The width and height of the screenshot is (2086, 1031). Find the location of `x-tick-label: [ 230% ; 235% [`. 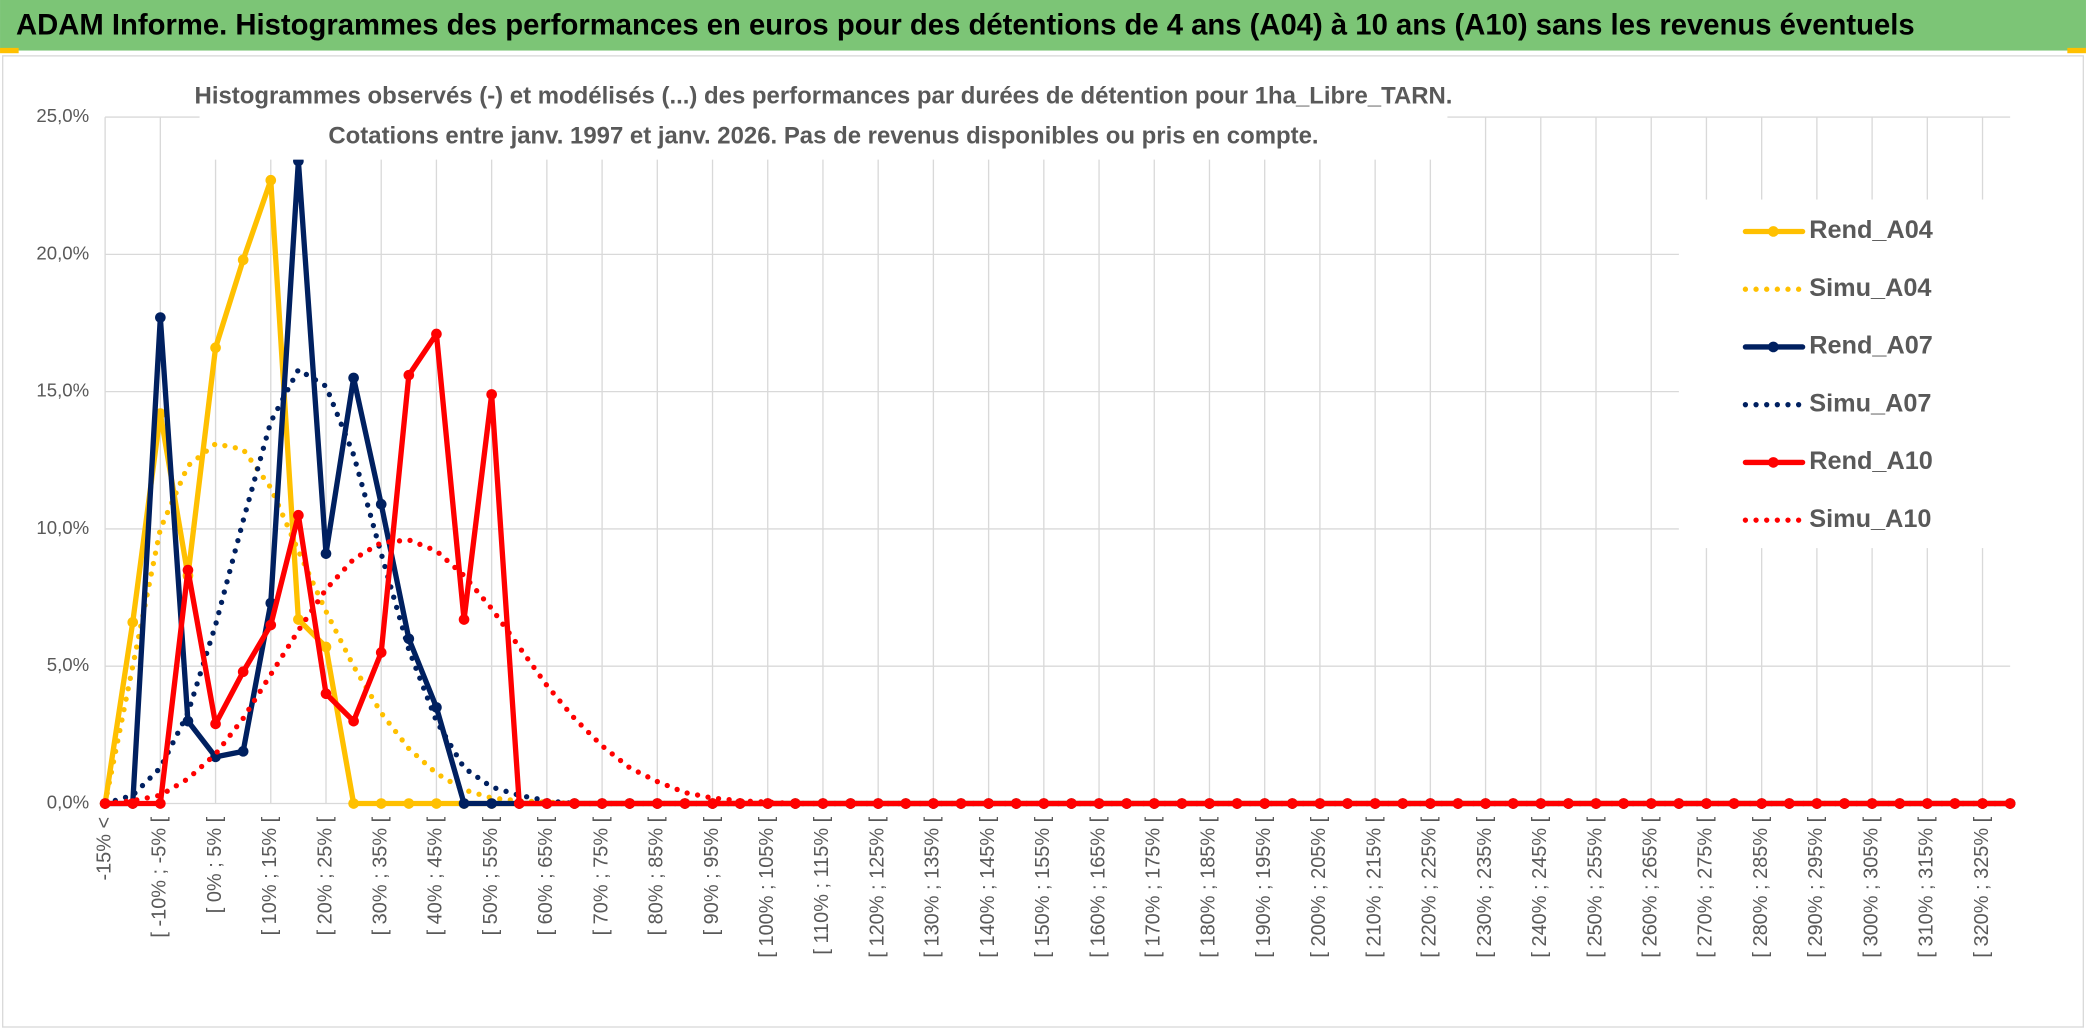

x-tick-label: [ 230% ; 235% [ is located at coordinates (1485, 886).